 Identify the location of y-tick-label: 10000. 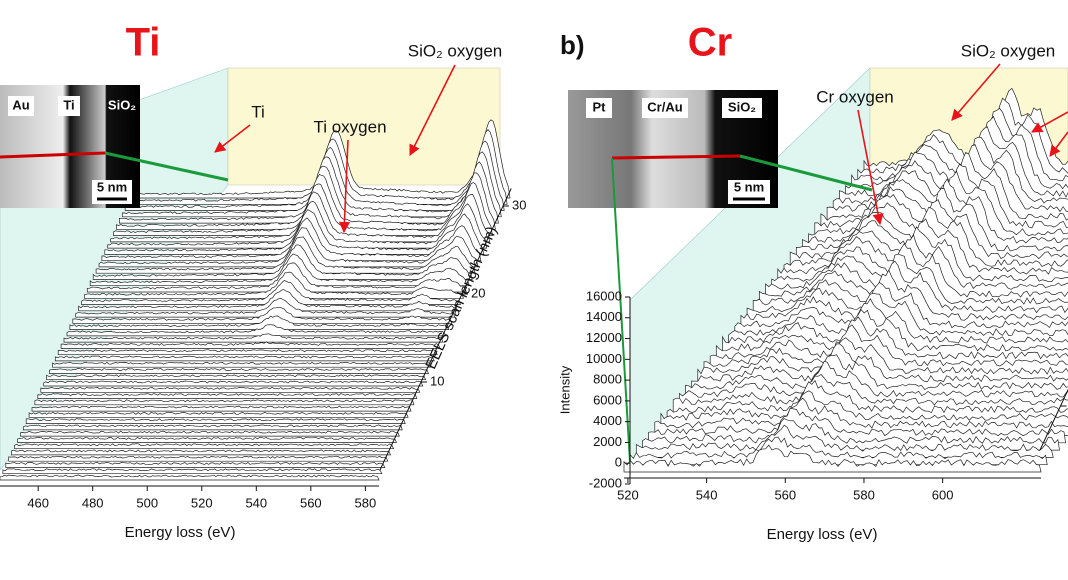
(604, 358).